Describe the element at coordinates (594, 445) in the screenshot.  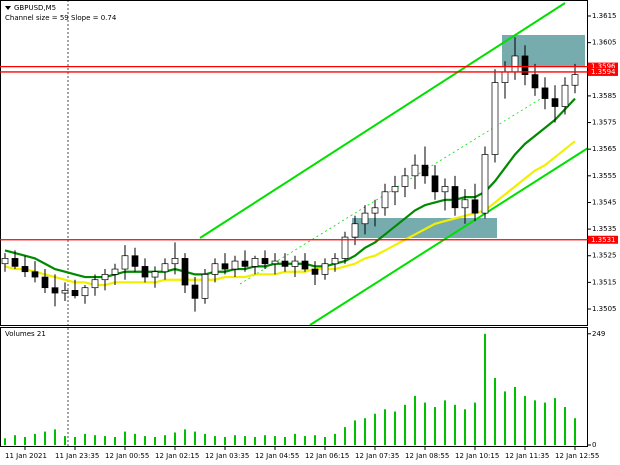
I see `volume-tick-label: 0` at that location.